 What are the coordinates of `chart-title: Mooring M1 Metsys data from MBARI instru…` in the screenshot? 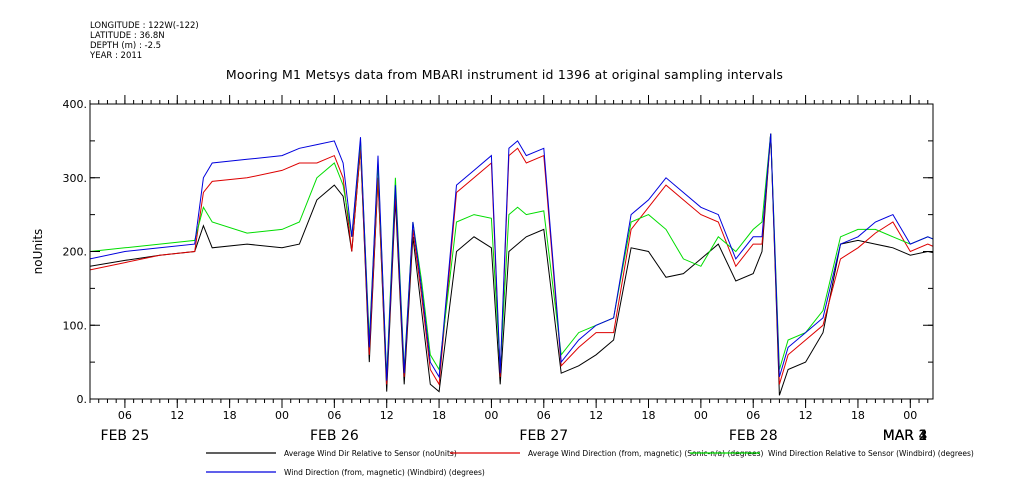 It's located at (504, 74).